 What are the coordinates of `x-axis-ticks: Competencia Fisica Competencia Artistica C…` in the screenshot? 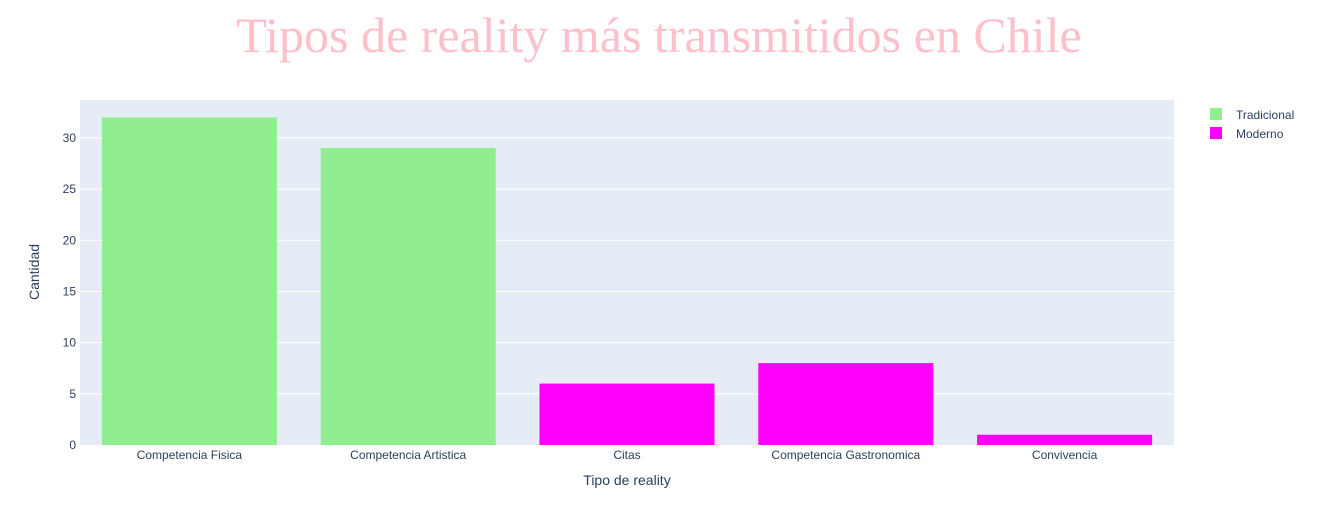 It's located at (617, 455).